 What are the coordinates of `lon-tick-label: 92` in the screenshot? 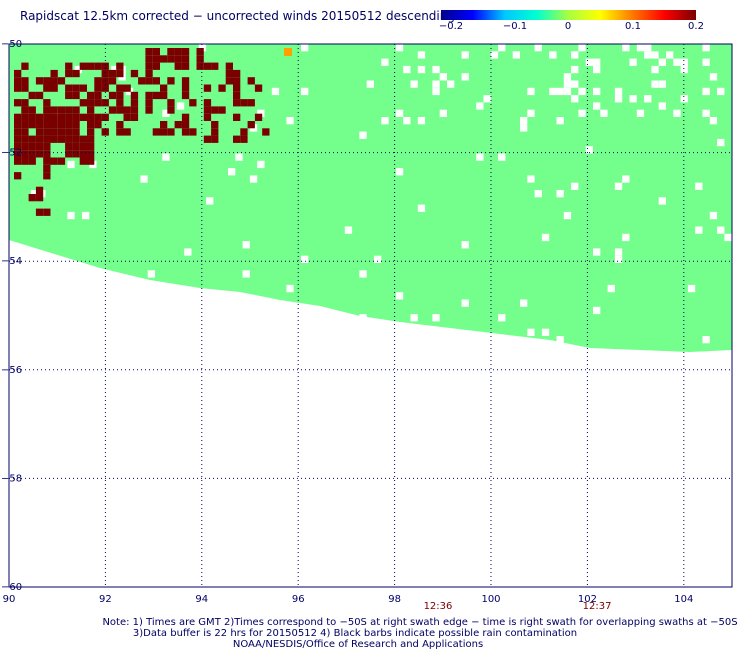 It's located at (105, 599).